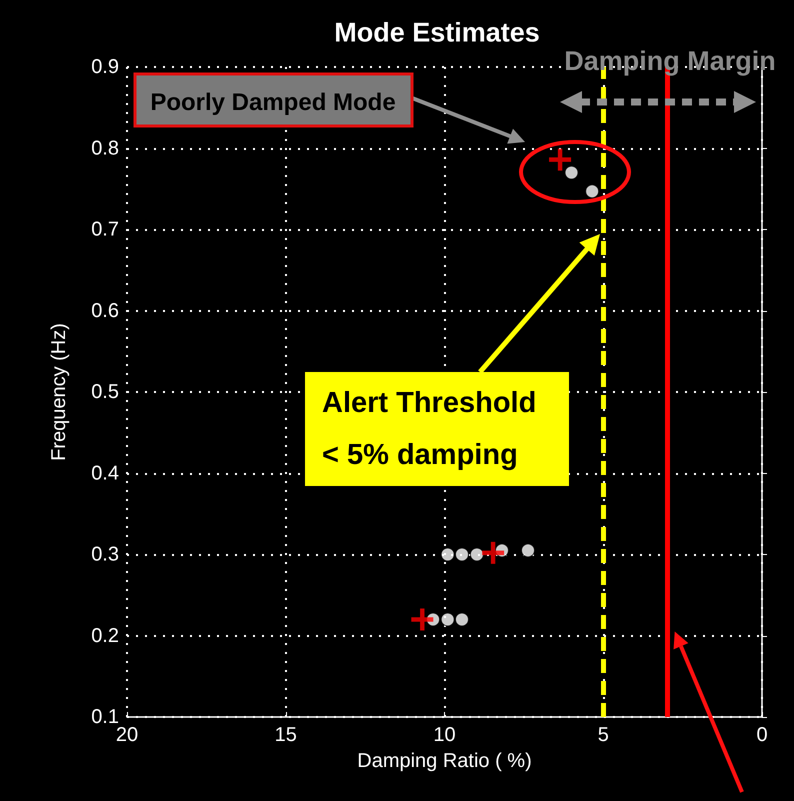 The width and height of the screenshot is (794, 801). Describe the element at coordinates (429, 429) in the screenshot. I see `annotation: Alert Threshold < 5% damping` at that location.